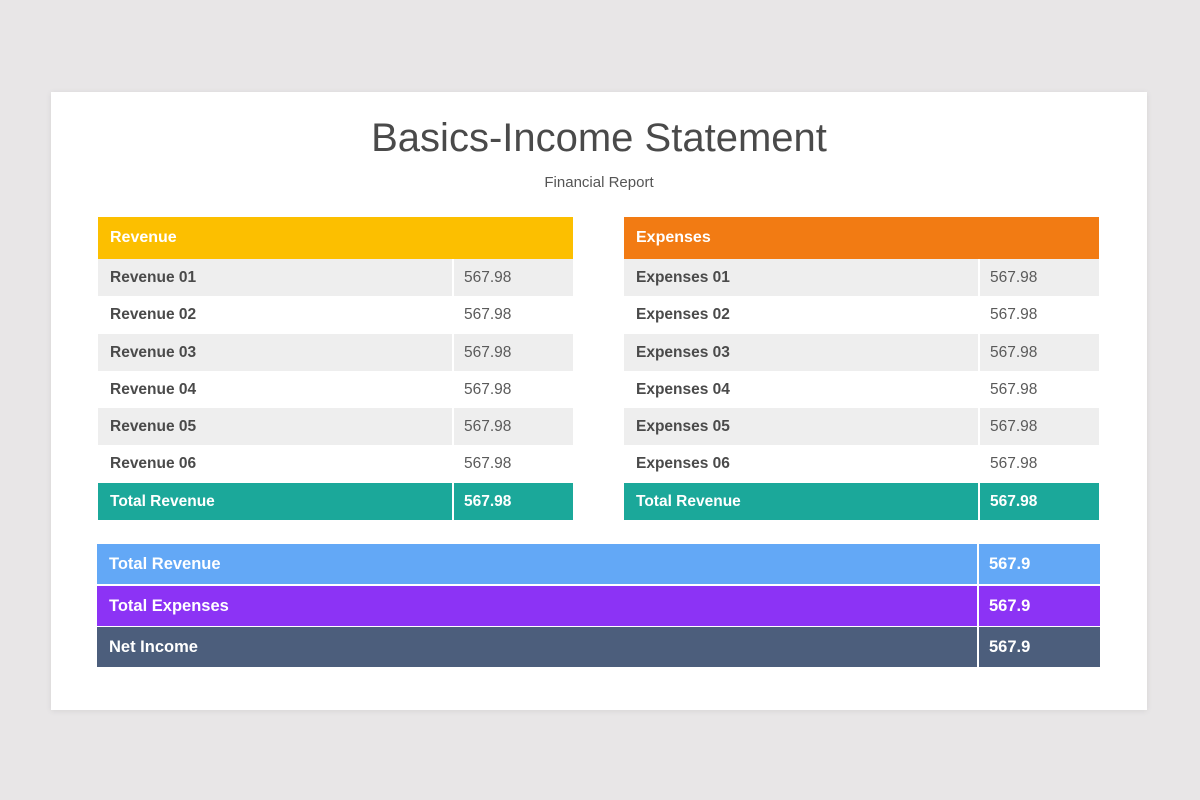 The height and width of the screenshot is (800, 1200). Describe the element at coordinates (861, 238) in the screenshot. I see `expenses-header: Expenses` at that location.